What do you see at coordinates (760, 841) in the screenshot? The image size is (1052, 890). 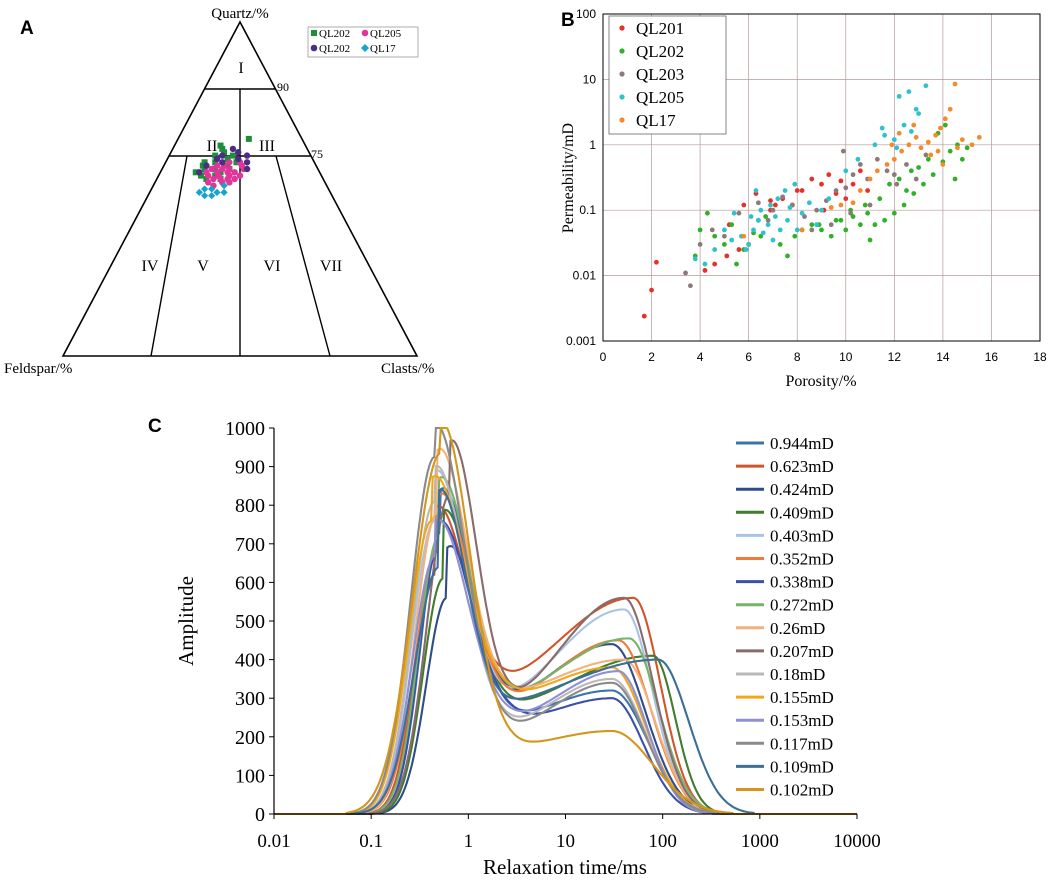 I see `line-x-tick-label: 1000` at bounding box center [760, 841].